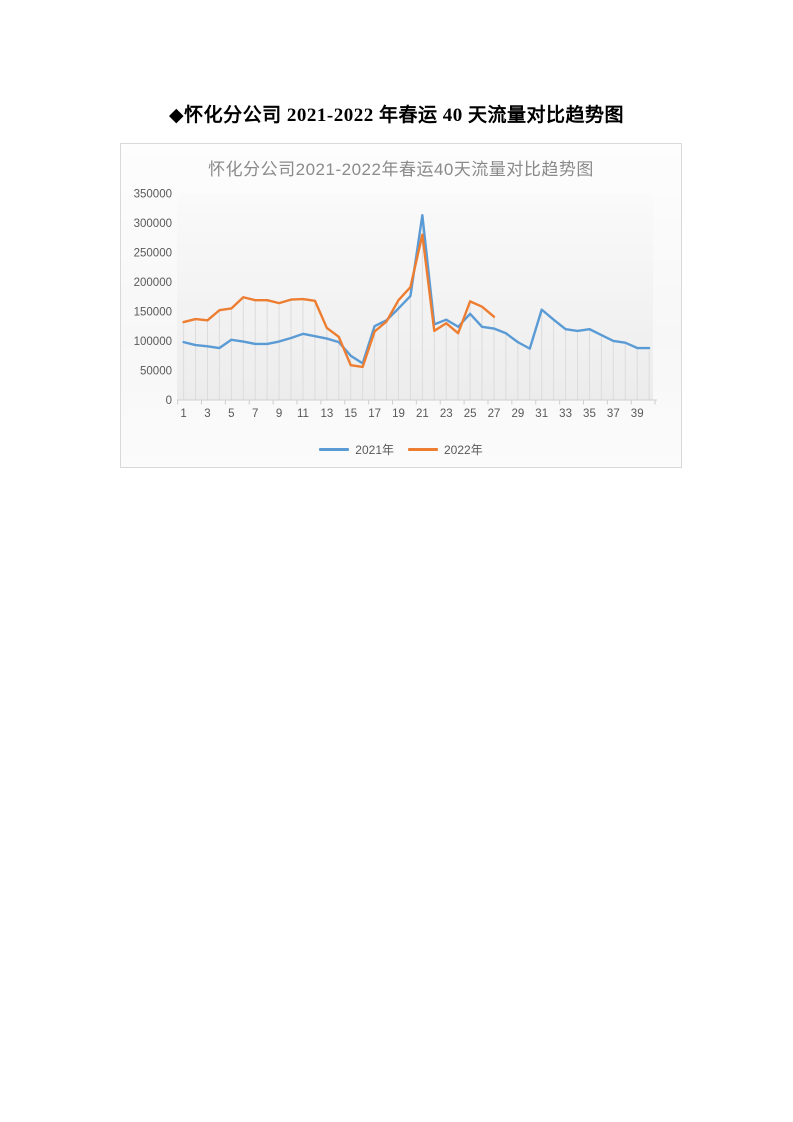 This screenshot has width=793, height=1122. Describe the element at coordinates (279, 414) in the screenshot. I see `x-tick-label: 9` at that location.